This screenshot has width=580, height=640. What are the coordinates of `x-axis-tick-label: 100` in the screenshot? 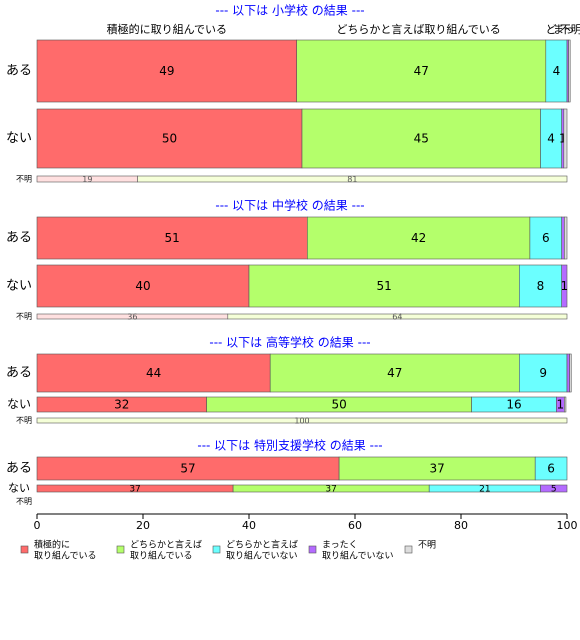 It's located at (567, 525).